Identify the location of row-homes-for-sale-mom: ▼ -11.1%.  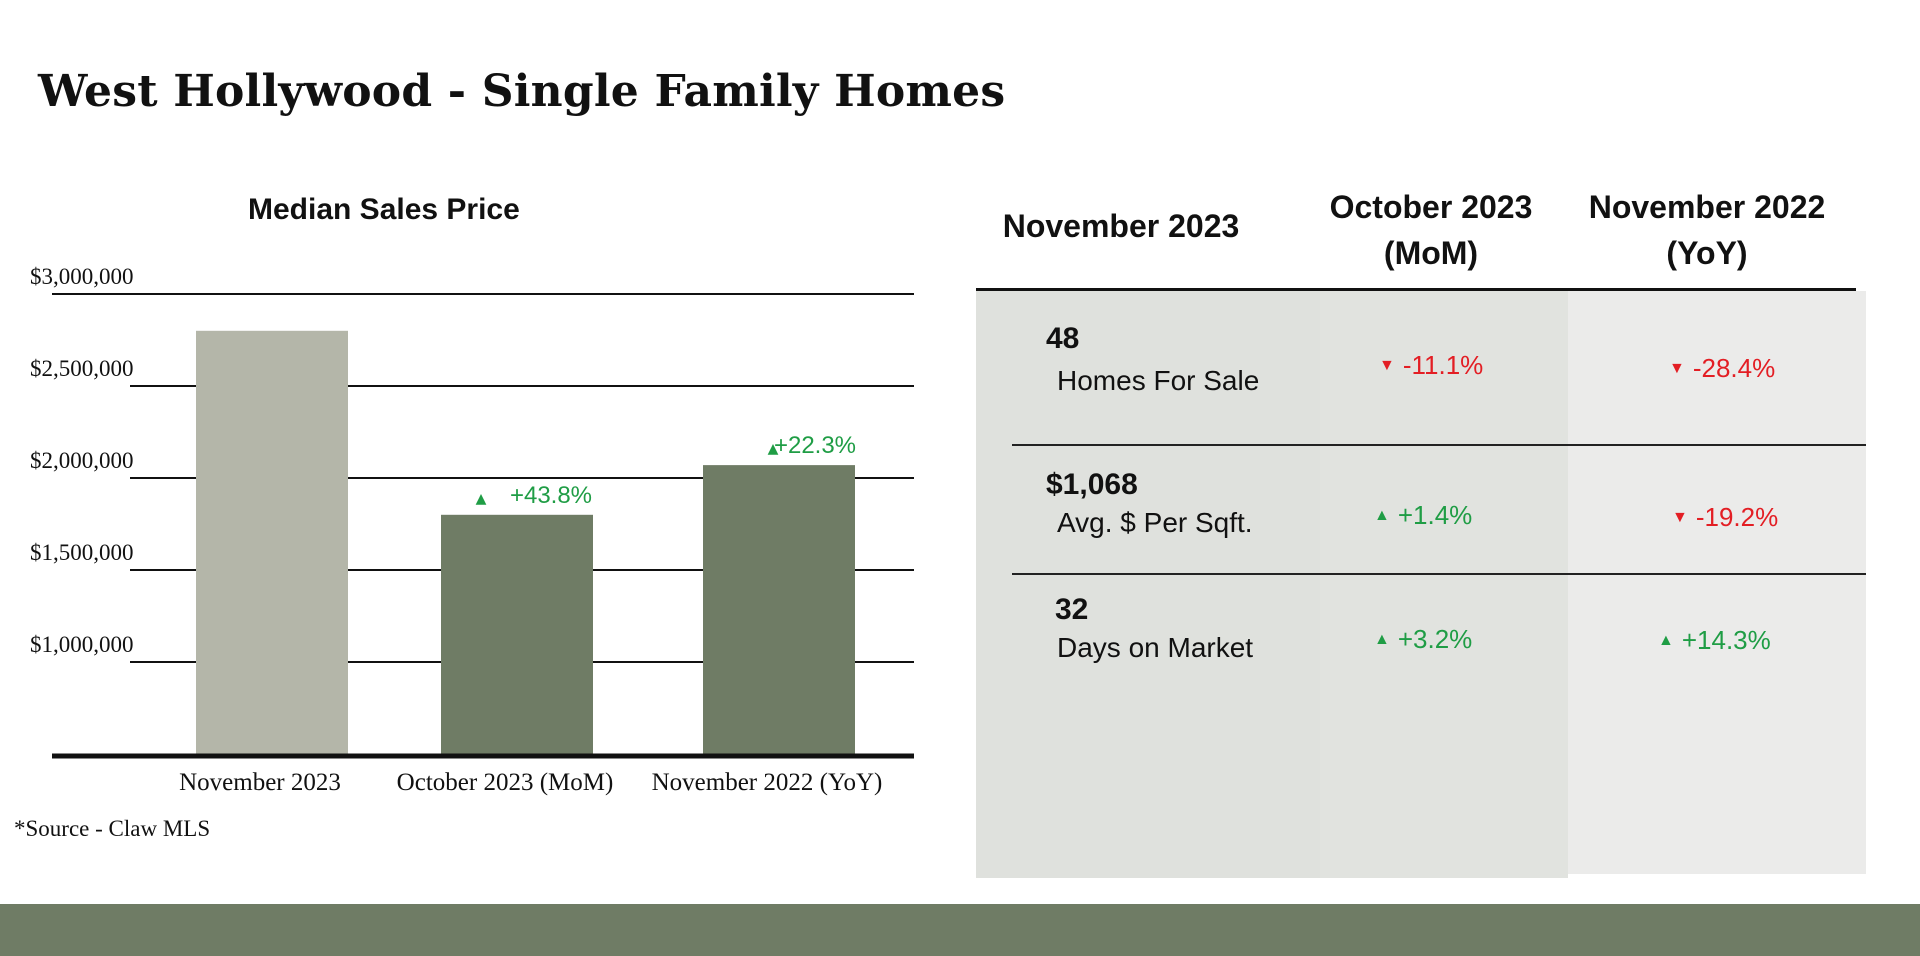
(1431, 365).